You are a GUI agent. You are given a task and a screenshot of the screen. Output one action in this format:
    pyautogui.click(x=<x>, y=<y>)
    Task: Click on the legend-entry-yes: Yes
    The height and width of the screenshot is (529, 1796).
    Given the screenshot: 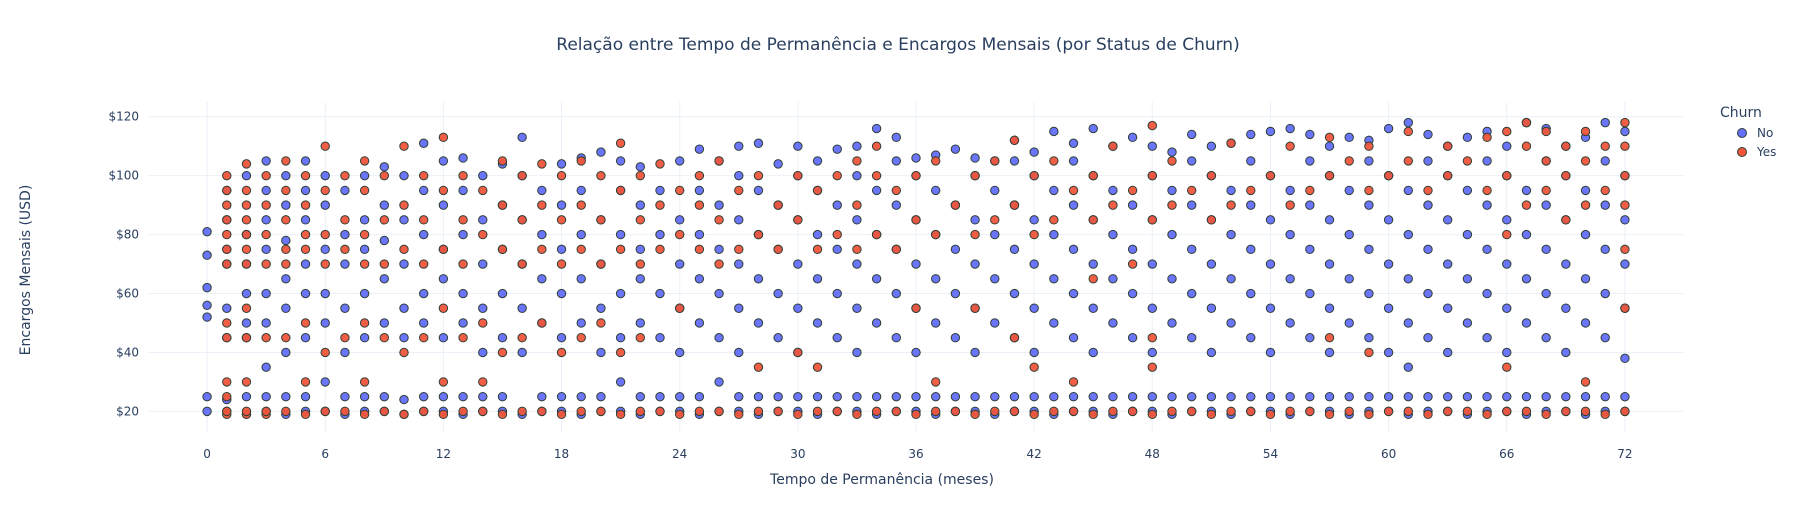 What is the action you would take?
    pyautogui.click(x=1757, y=152)
    